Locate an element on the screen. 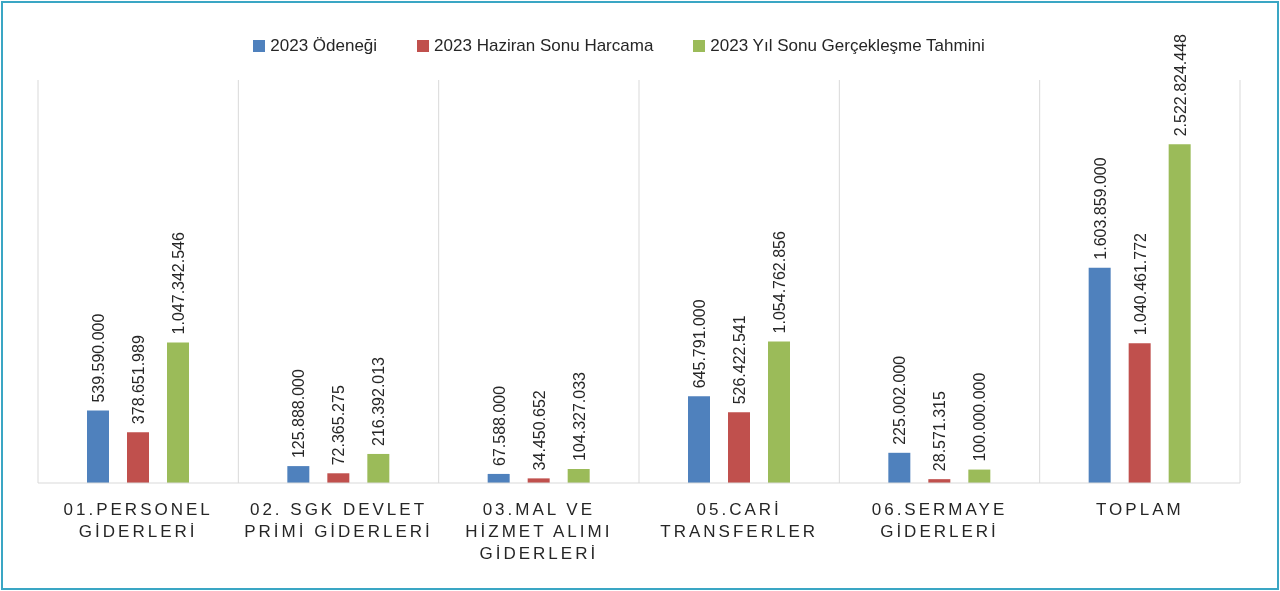 The height and width of the screenshot is (591, 1280). x-tick-label: 05.CARİ TRANSFERLER is located at coordinates (739, 520).